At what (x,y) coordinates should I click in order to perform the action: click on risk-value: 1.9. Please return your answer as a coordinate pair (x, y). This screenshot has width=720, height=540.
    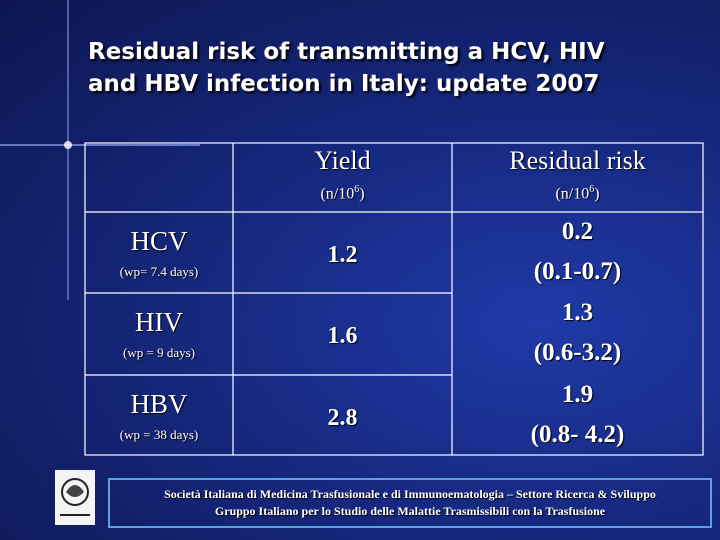
    Looking at the image, I should click on (577, 394).